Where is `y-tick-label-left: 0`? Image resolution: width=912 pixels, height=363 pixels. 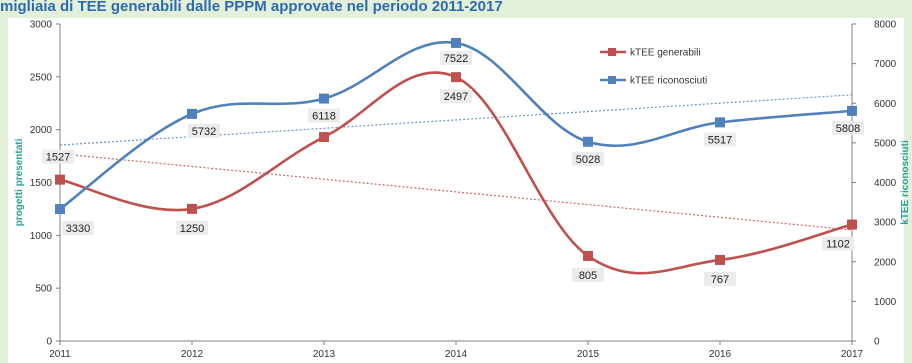 y-tick-label-left: 0 is located at coordinates (49, 342).